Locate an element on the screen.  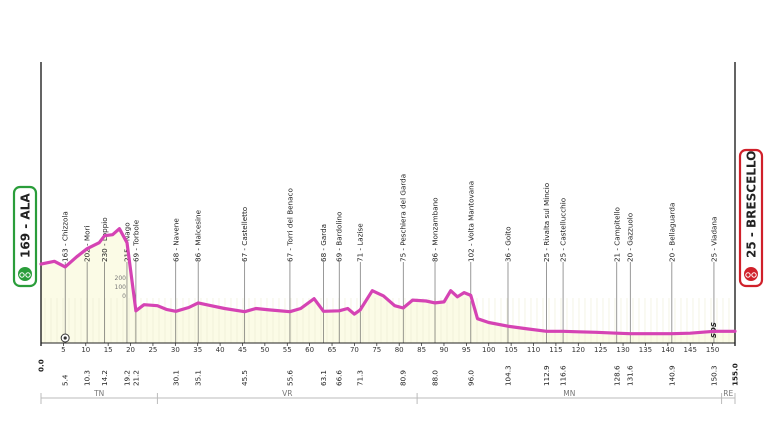
waypoint-label: 163 - Chizzola is located at coordinates (65, 236).